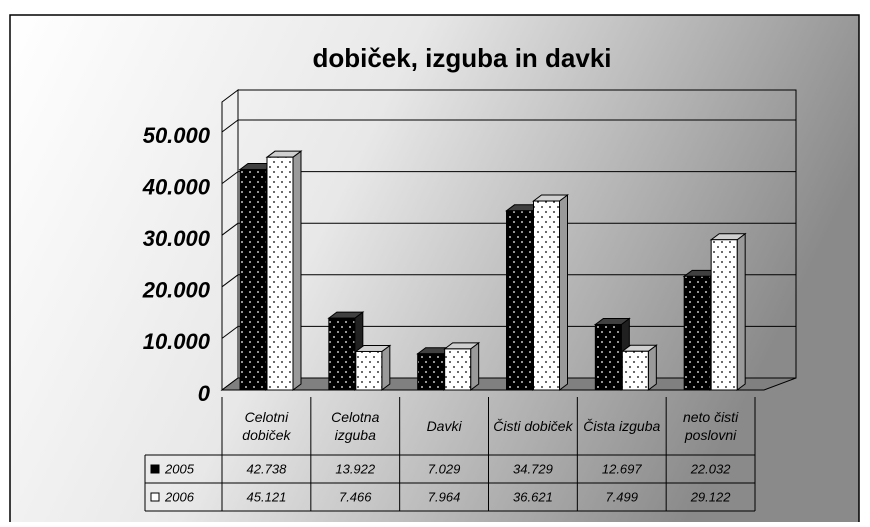 This screenshot has width=870, height=527. I want to click on category-label: Davki, so click(444, 426).